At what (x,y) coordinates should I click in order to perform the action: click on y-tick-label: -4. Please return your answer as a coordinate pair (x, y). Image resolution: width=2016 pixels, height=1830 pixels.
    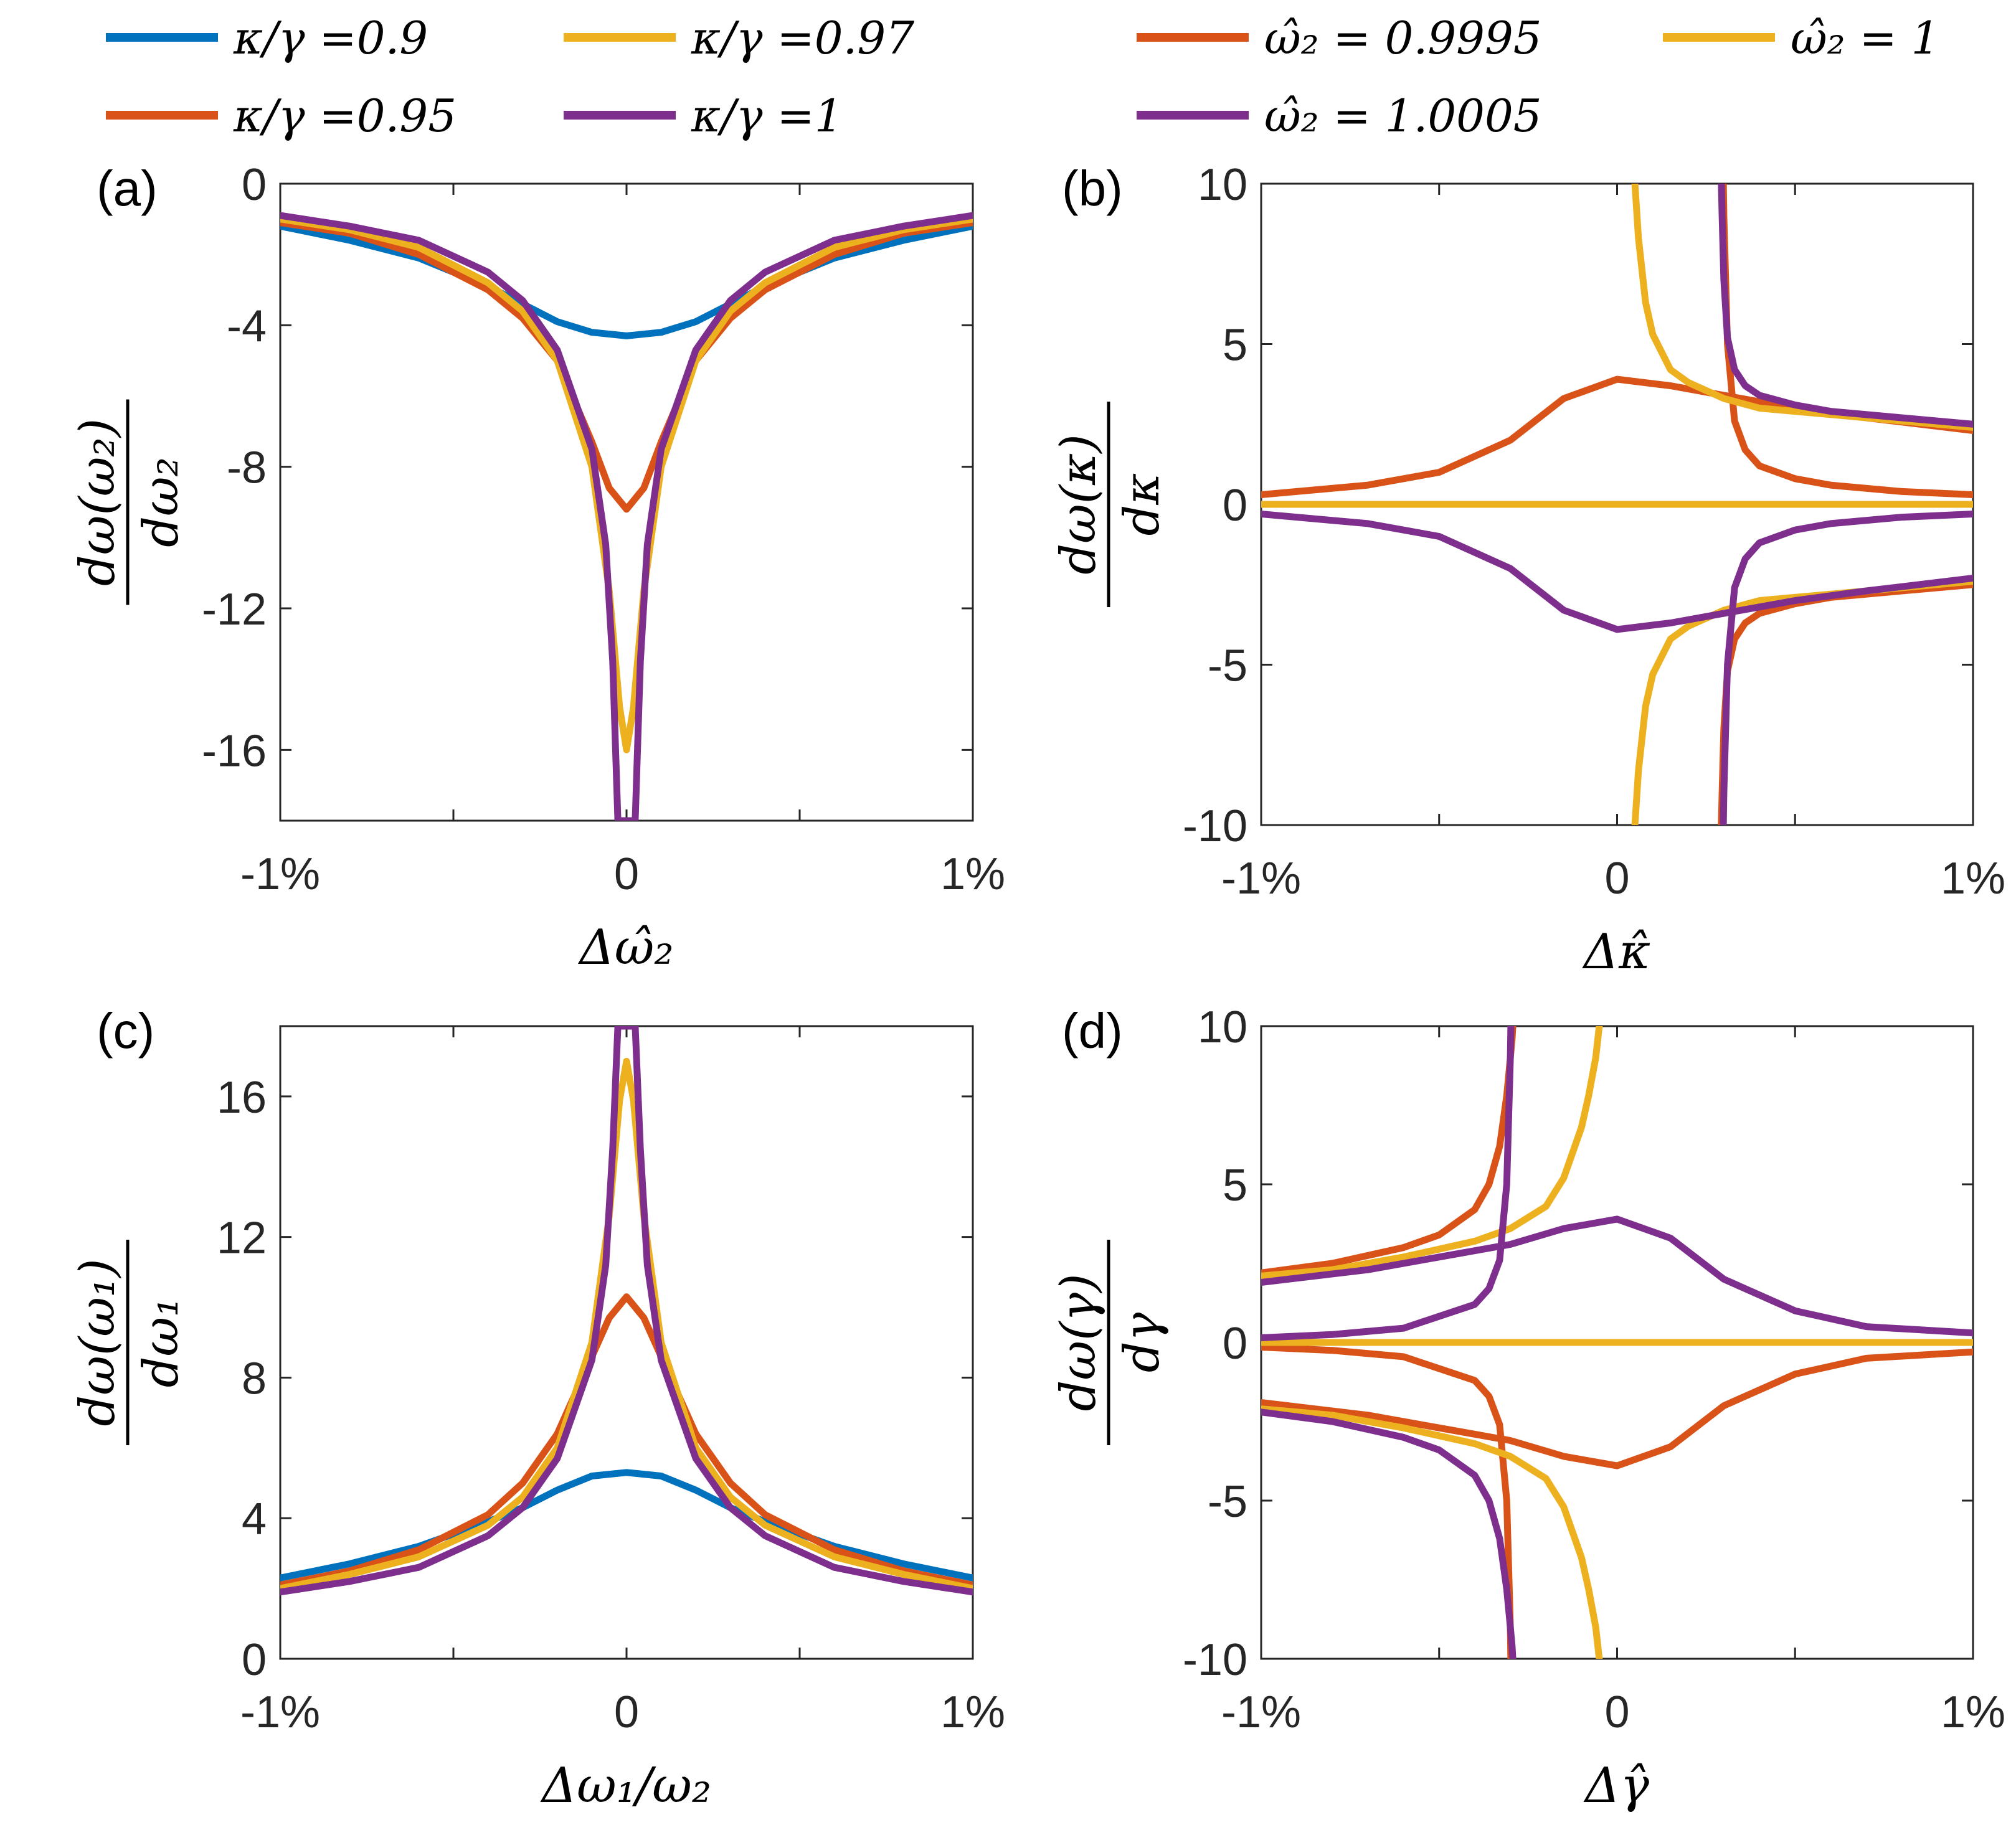
    Looking at the image, I should click on (247, 326).